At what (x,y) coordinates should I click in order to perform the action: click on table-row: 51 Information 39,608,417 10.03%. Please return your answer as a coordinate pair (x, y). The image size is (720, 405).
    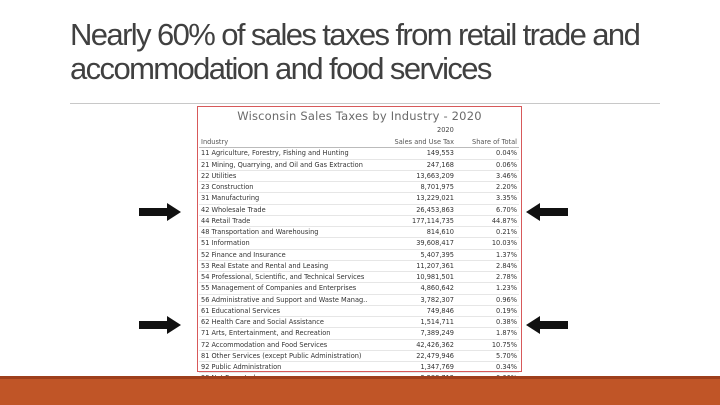
    Looking at the image, I should click on (359, 243).